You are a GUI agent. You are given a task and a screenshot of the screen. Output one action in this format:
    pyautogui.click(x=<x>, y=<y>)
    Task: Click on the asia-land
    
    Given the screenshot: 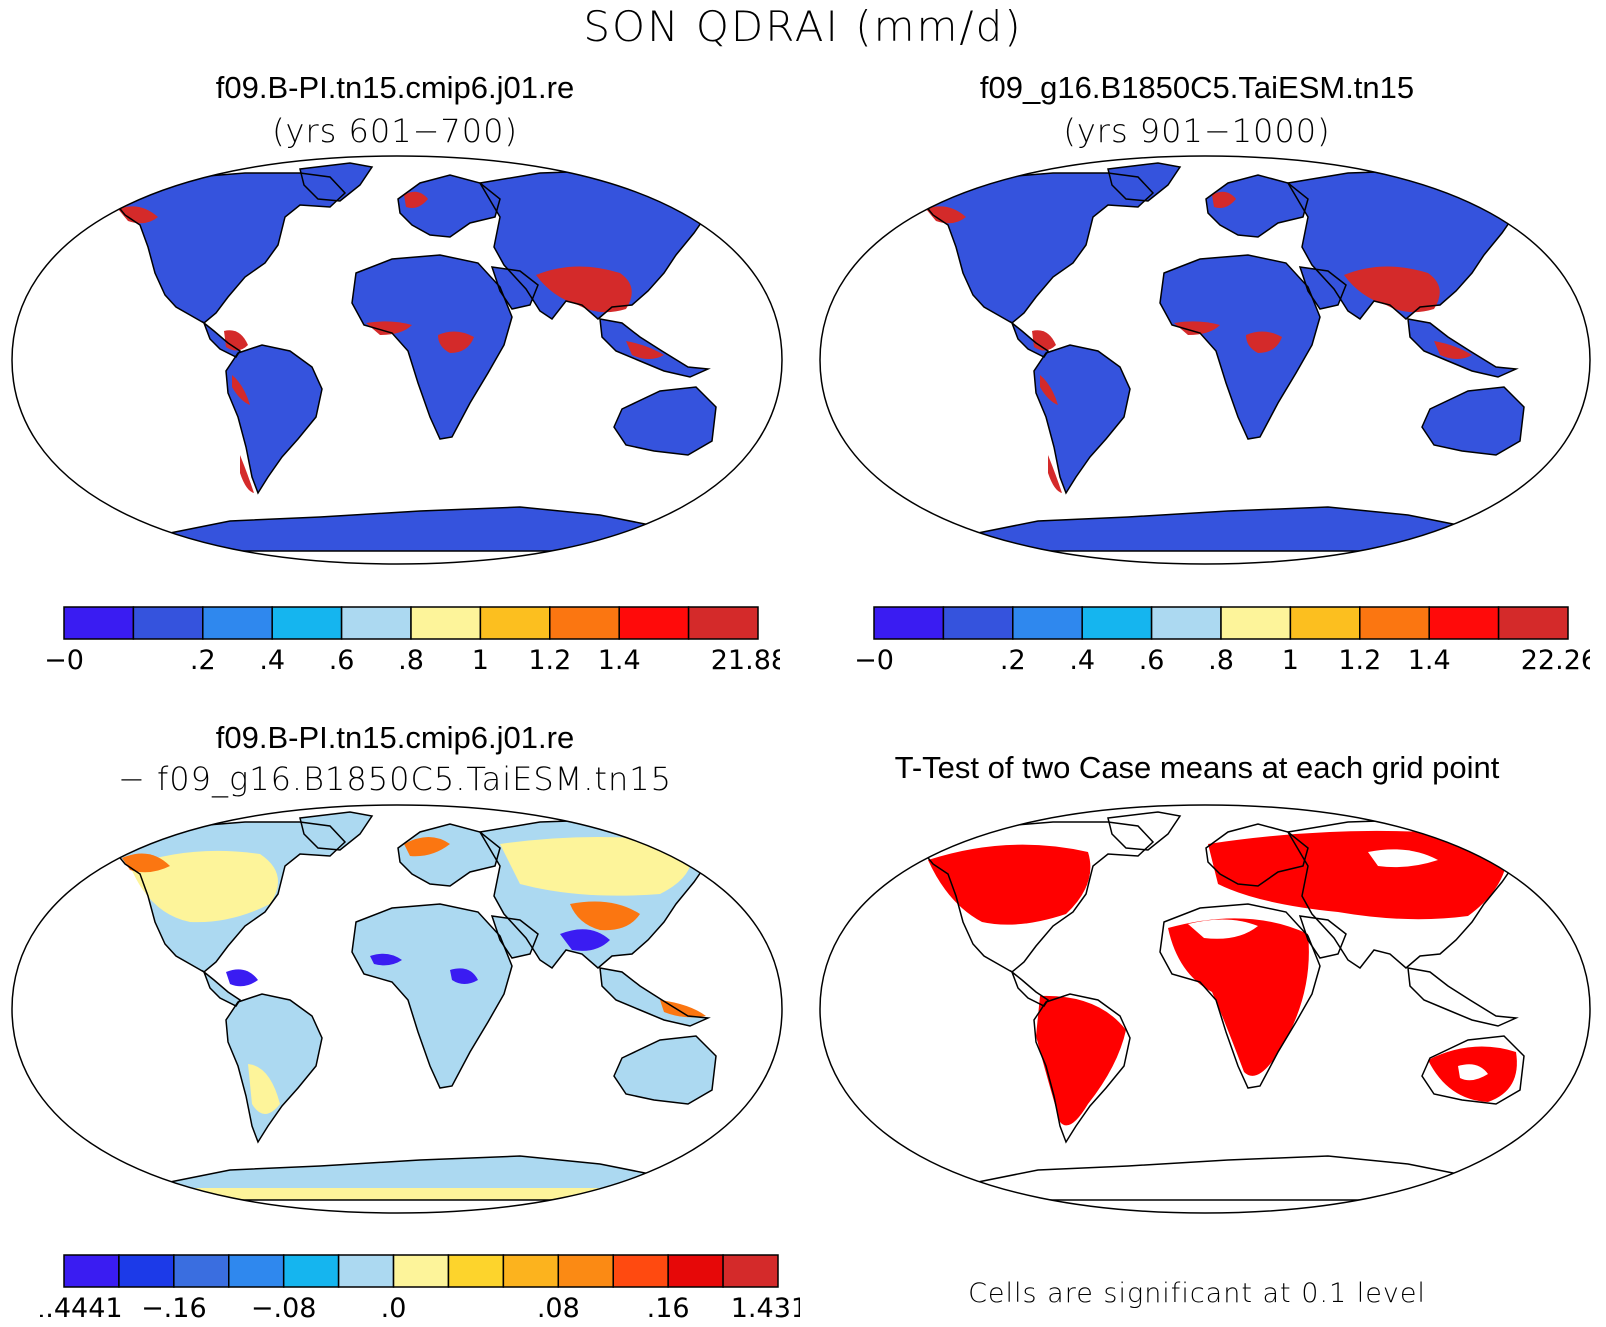 What is the action you would take?
    pyautogui.click(x=596, y=245)
    